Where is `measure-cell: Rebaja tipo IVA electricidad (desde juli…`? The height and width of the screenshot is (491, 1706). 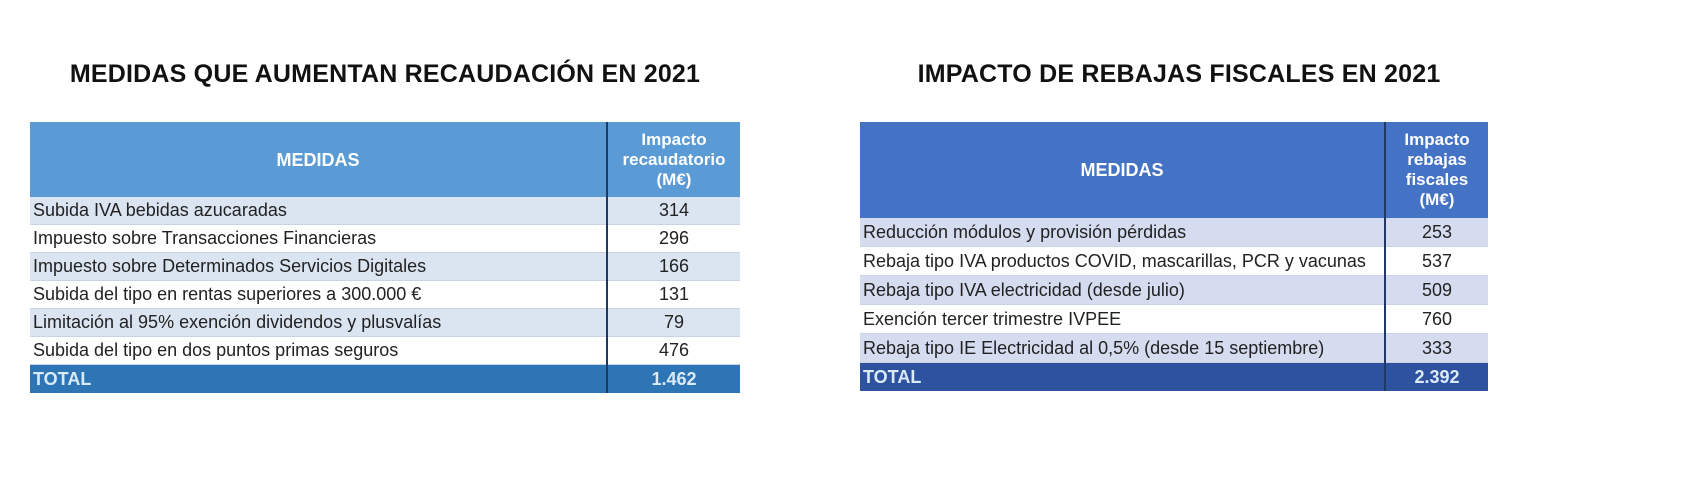
measure-cell: Rebaja tipo IVA electricidad (desde juli… is located at coordinates (1122, 290).